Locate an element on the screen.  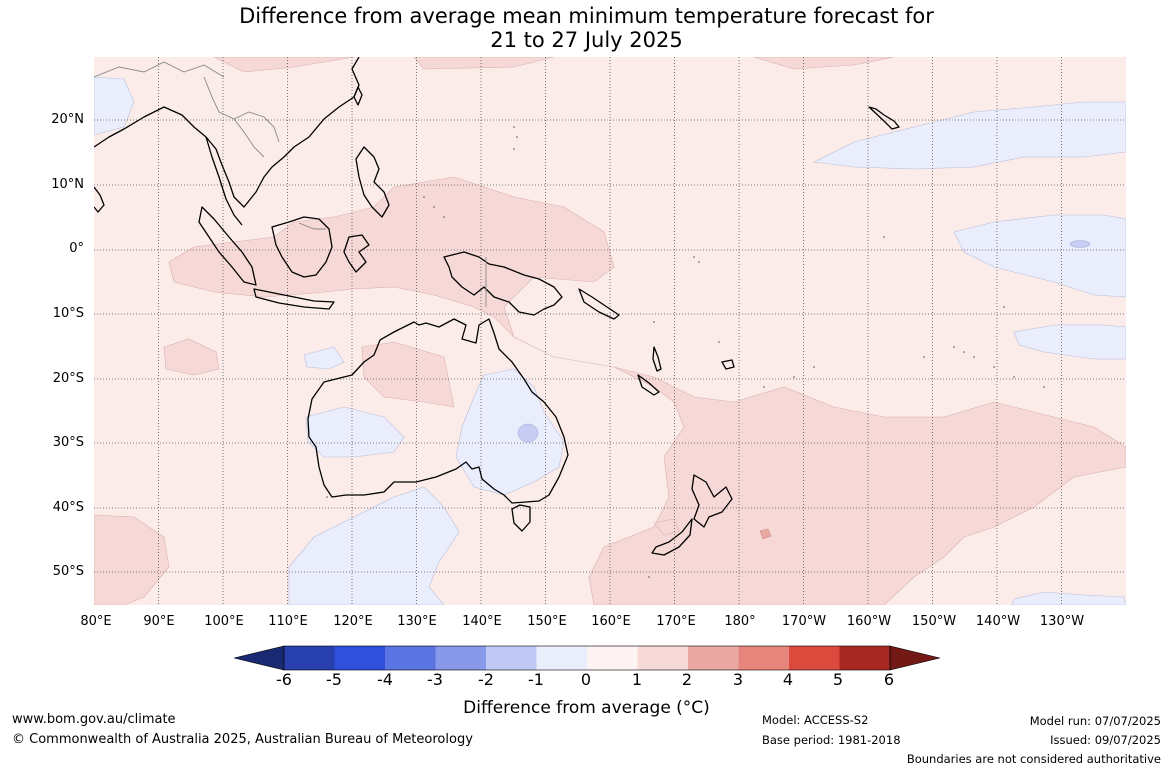
lat-label-30s: 30°S is located at coordinates (68, 442).